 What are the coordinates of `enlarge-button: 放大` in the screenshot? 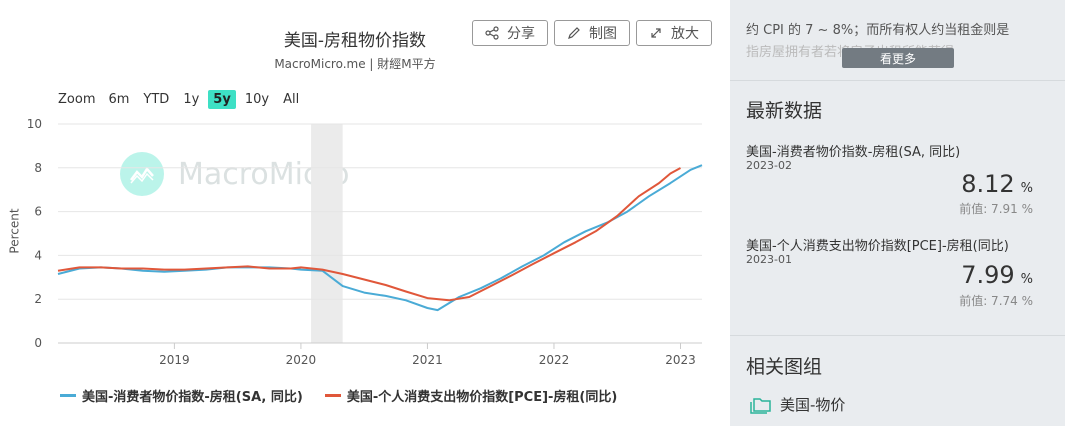 It's located at (674, 33).